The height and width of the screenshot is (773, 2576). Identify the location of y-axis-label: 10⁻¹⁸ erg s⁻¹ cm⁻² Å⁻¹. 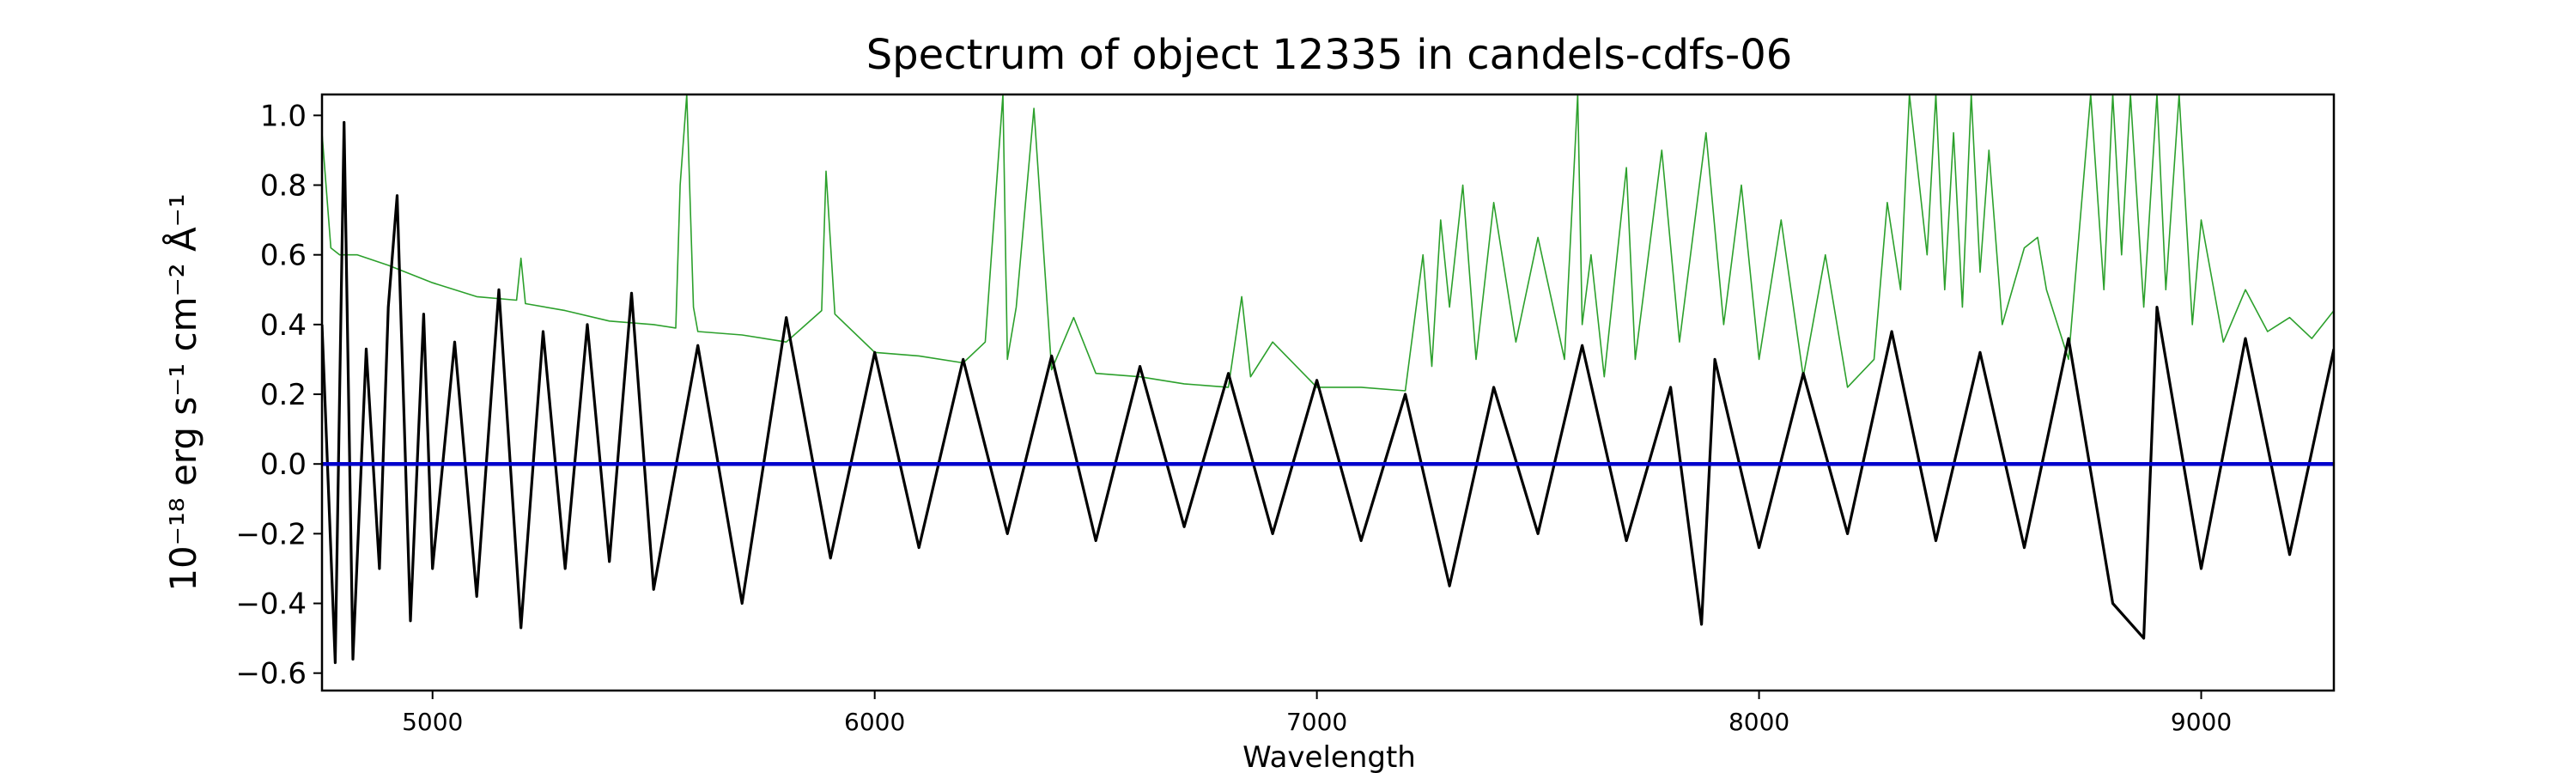
(182, 392).